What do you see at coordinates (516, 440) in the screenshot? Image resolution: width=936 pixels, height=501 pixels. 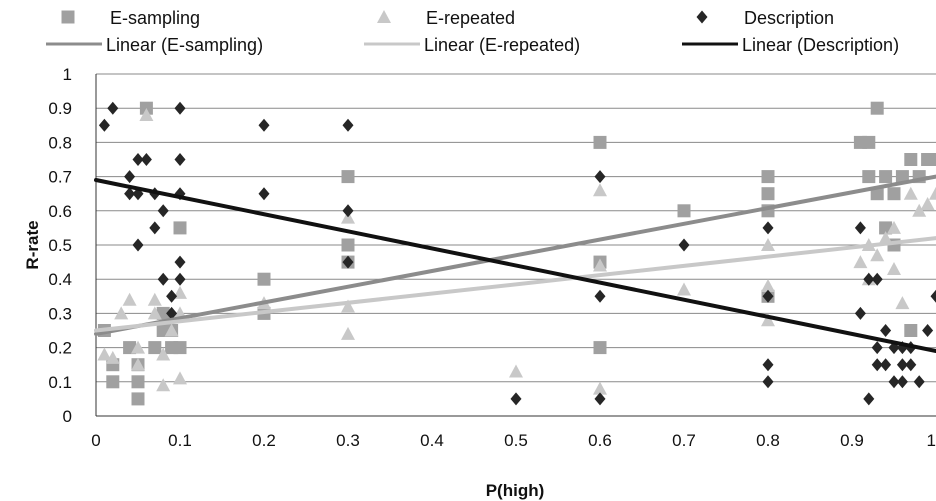 I see `x-tick-label: 0.5` at bounding box center [516, 440].